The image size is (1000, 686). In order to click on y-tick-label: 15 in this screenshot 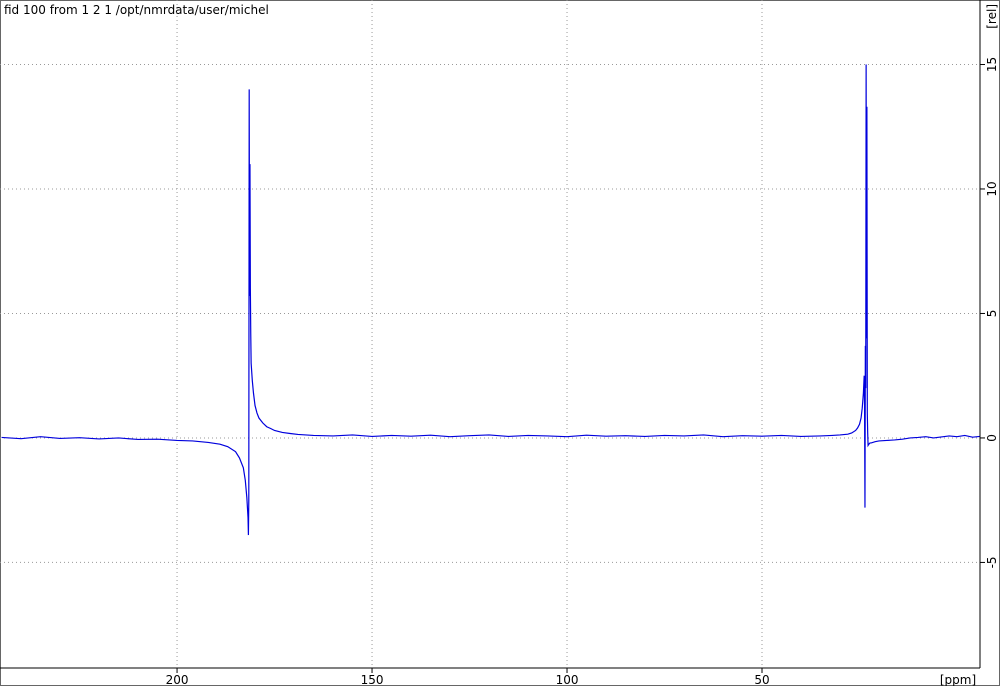, I will do `click(992, 64)`.